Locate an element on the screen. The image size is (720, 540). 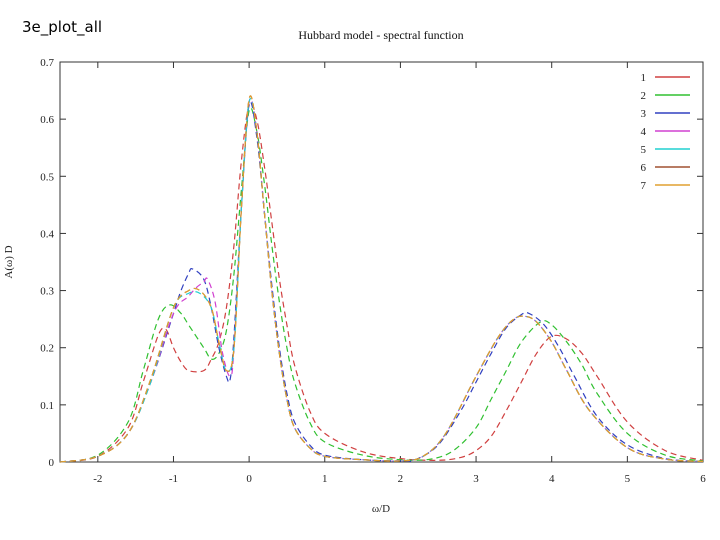
x-tick-label: 3 is located at coordinates (476, 479).